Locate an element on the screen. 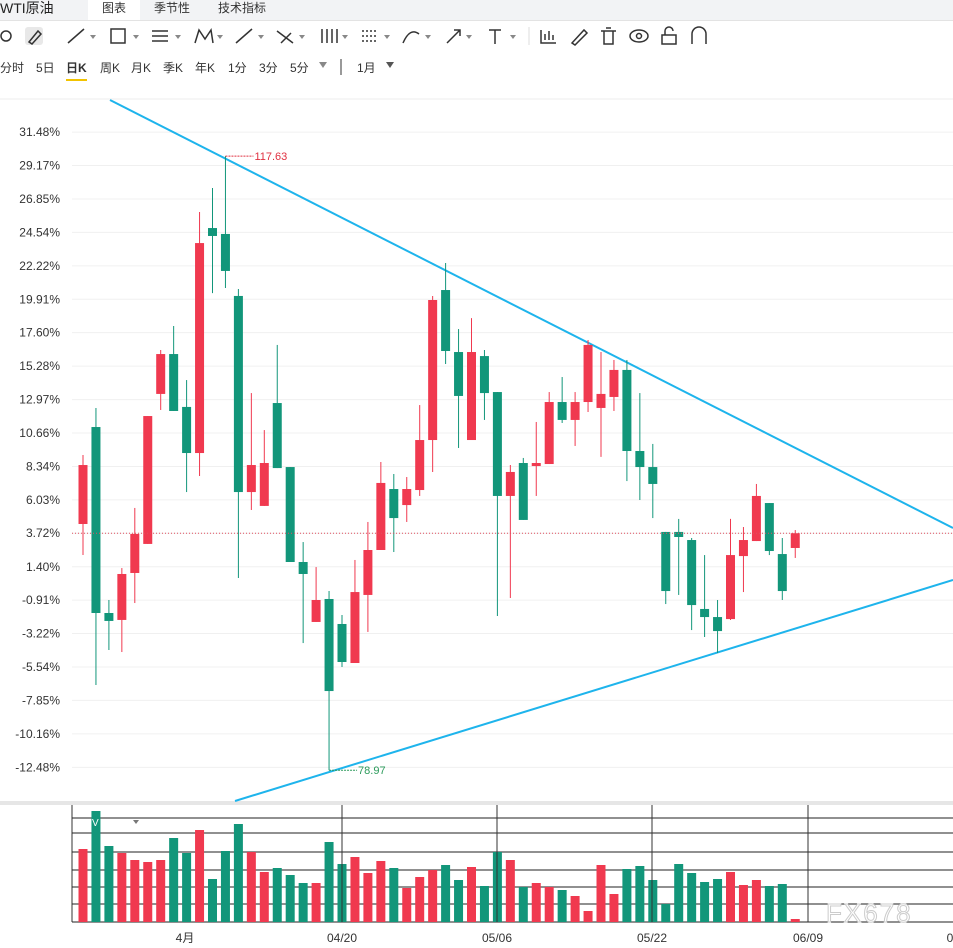 This screenshot has height=948, width=953. tab: 季节性 is located at coordinates (172, 8).